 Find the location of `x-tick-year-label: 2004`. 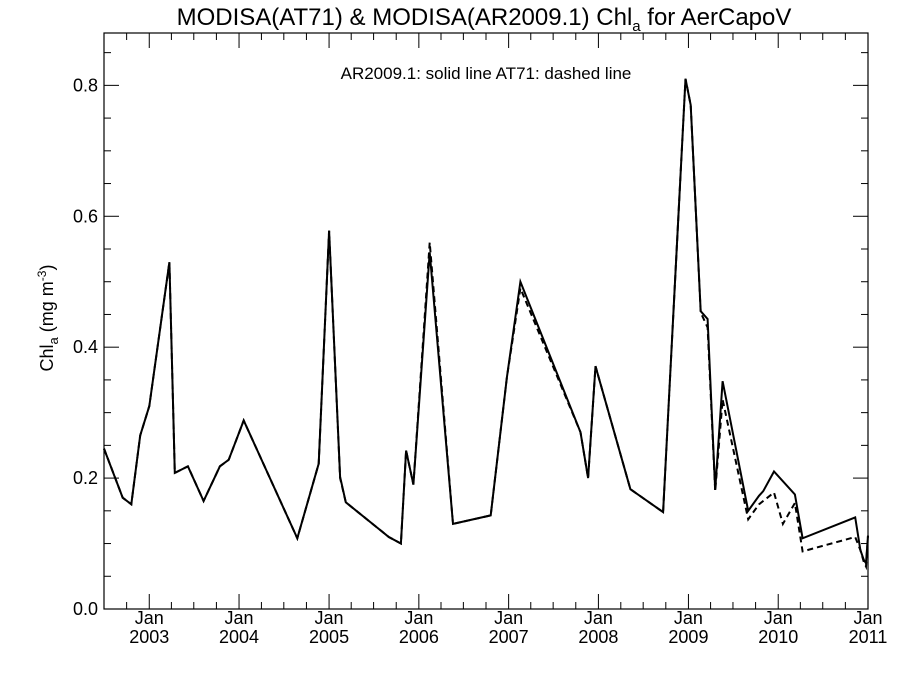

x-tick-year-label: 2004 is located at coordinates (239, 637).